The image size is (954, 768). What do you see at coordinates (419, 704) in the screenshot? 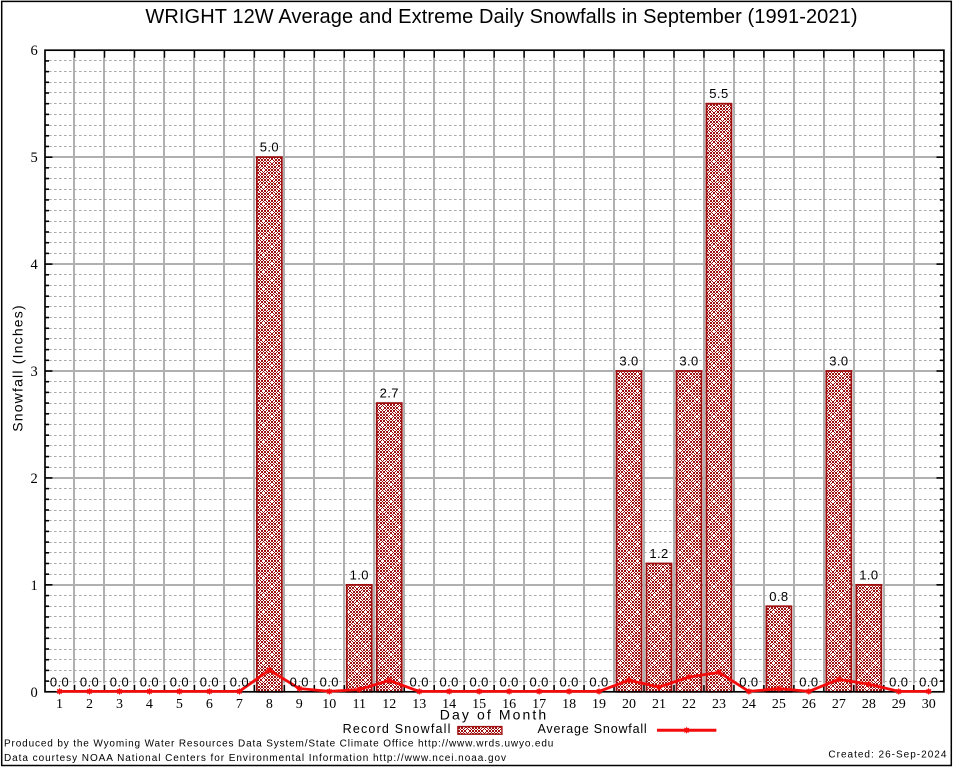
I see `svg-text: 13` at bounding box center [419, 704].